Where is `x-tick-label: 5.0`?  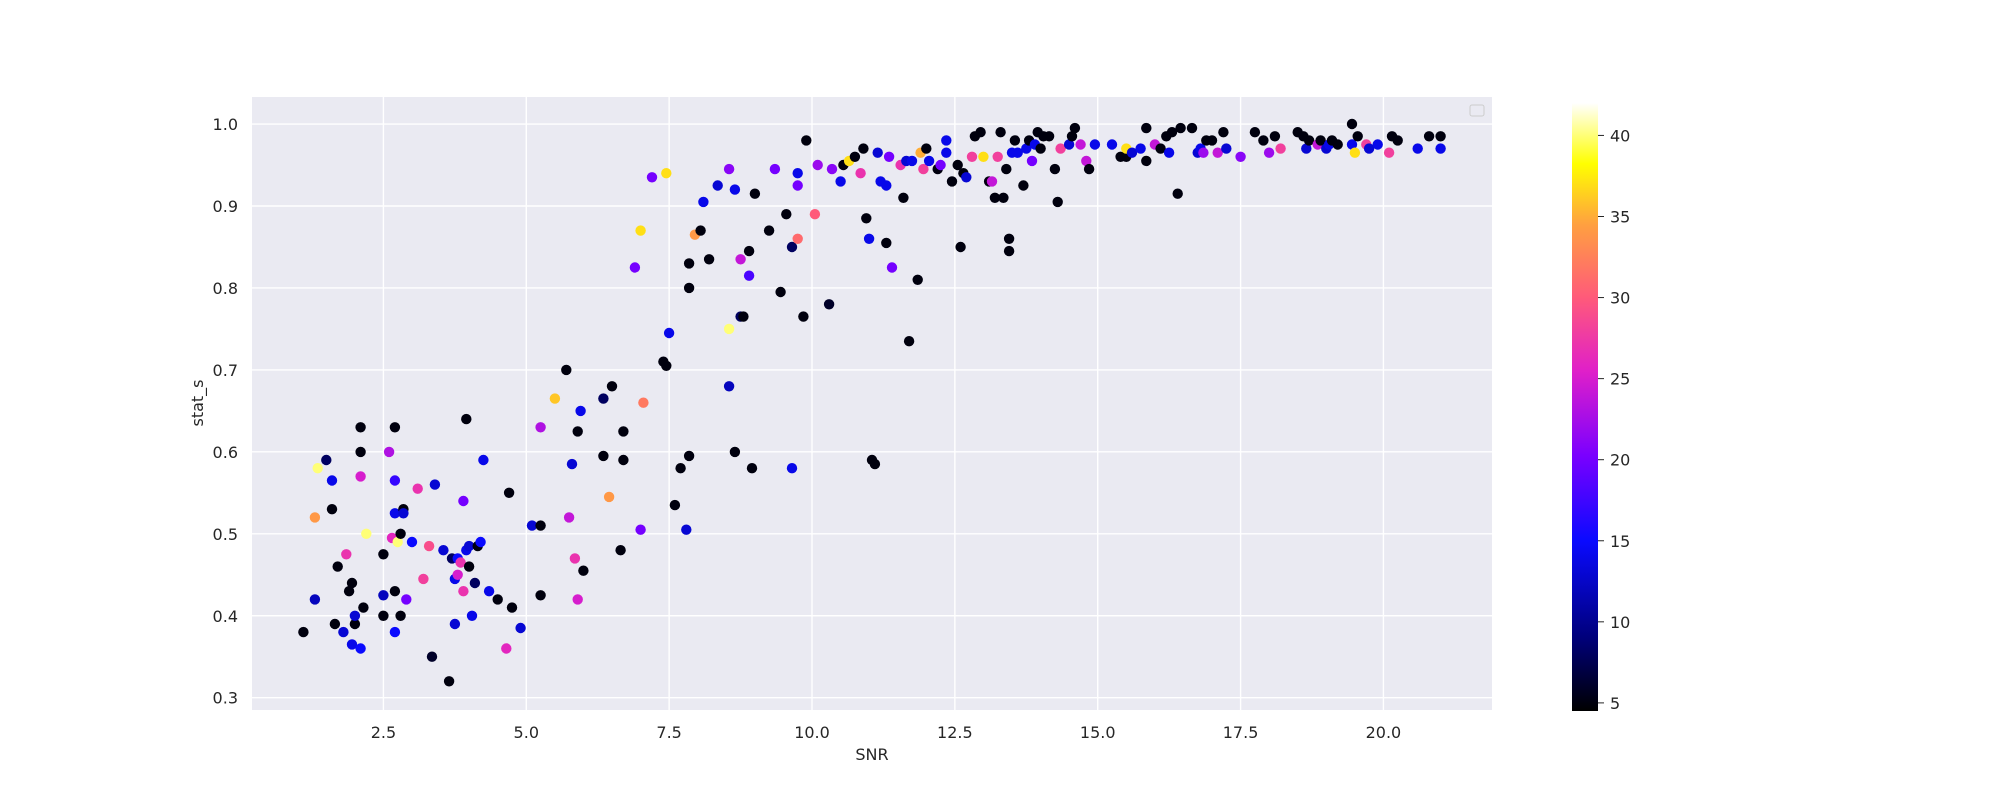
x-tick-label: 5.0 is located at coordinates (526, 732).